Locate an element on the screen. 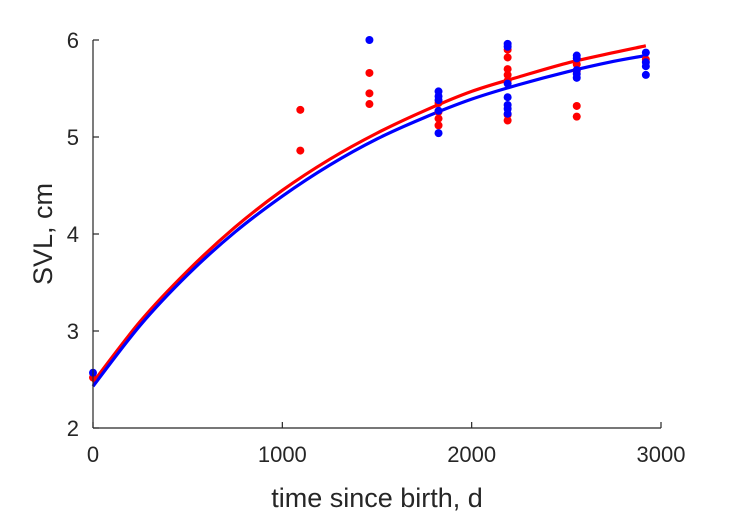 The width and height of the screenshot is (729, 521). y-tick-label: 2 is located at coordinates (73, 428).